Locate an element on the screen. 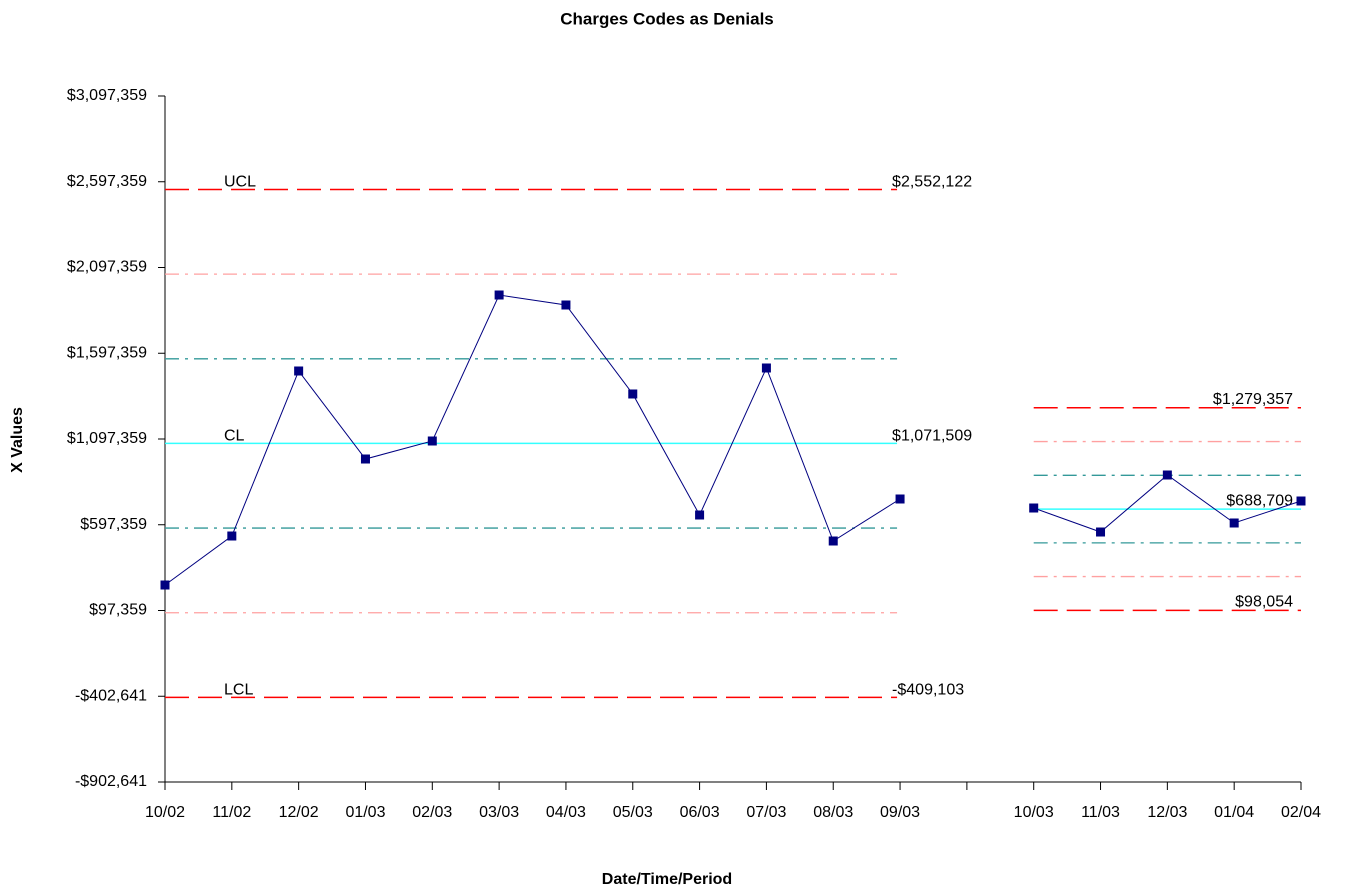 This screenshot has height=890, width=1346. y-tick-label: -$902,641 is located at coordinates (111, 781).